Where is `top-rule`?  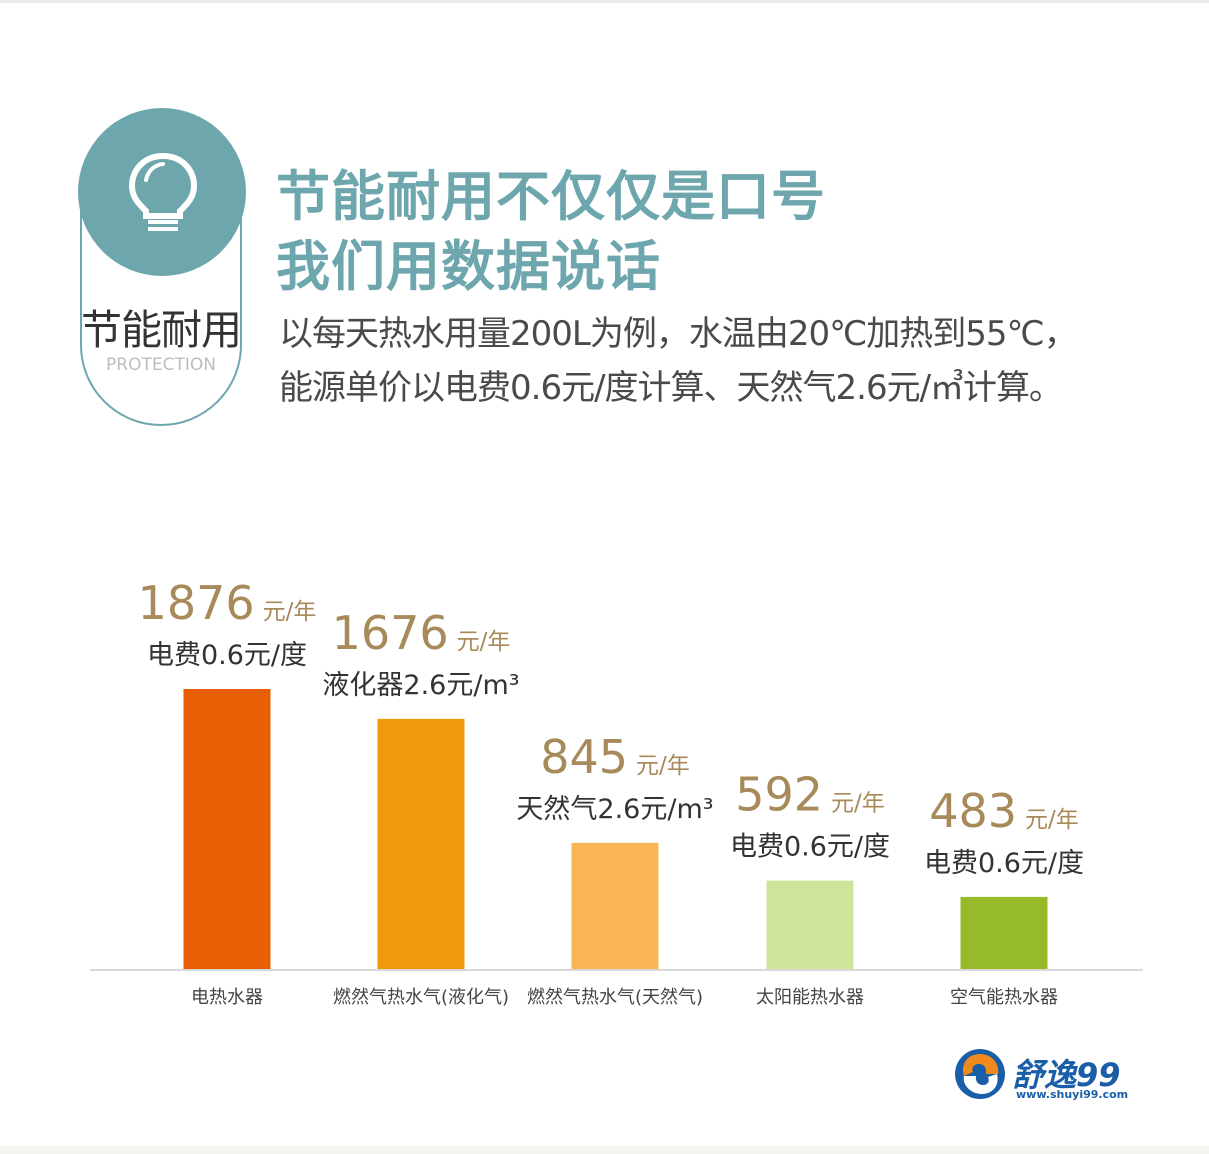
top-rule is located at coordinates (604, 1).